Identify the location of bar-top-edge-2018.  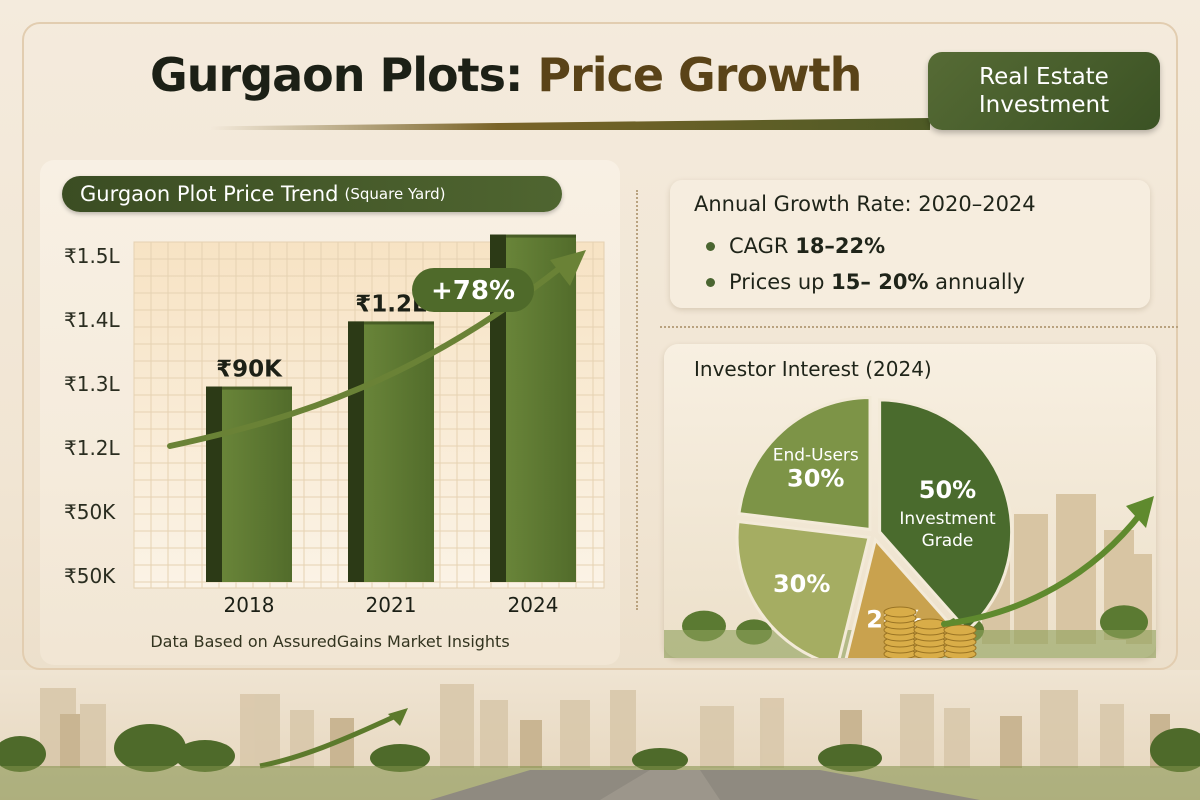
(249, 388).